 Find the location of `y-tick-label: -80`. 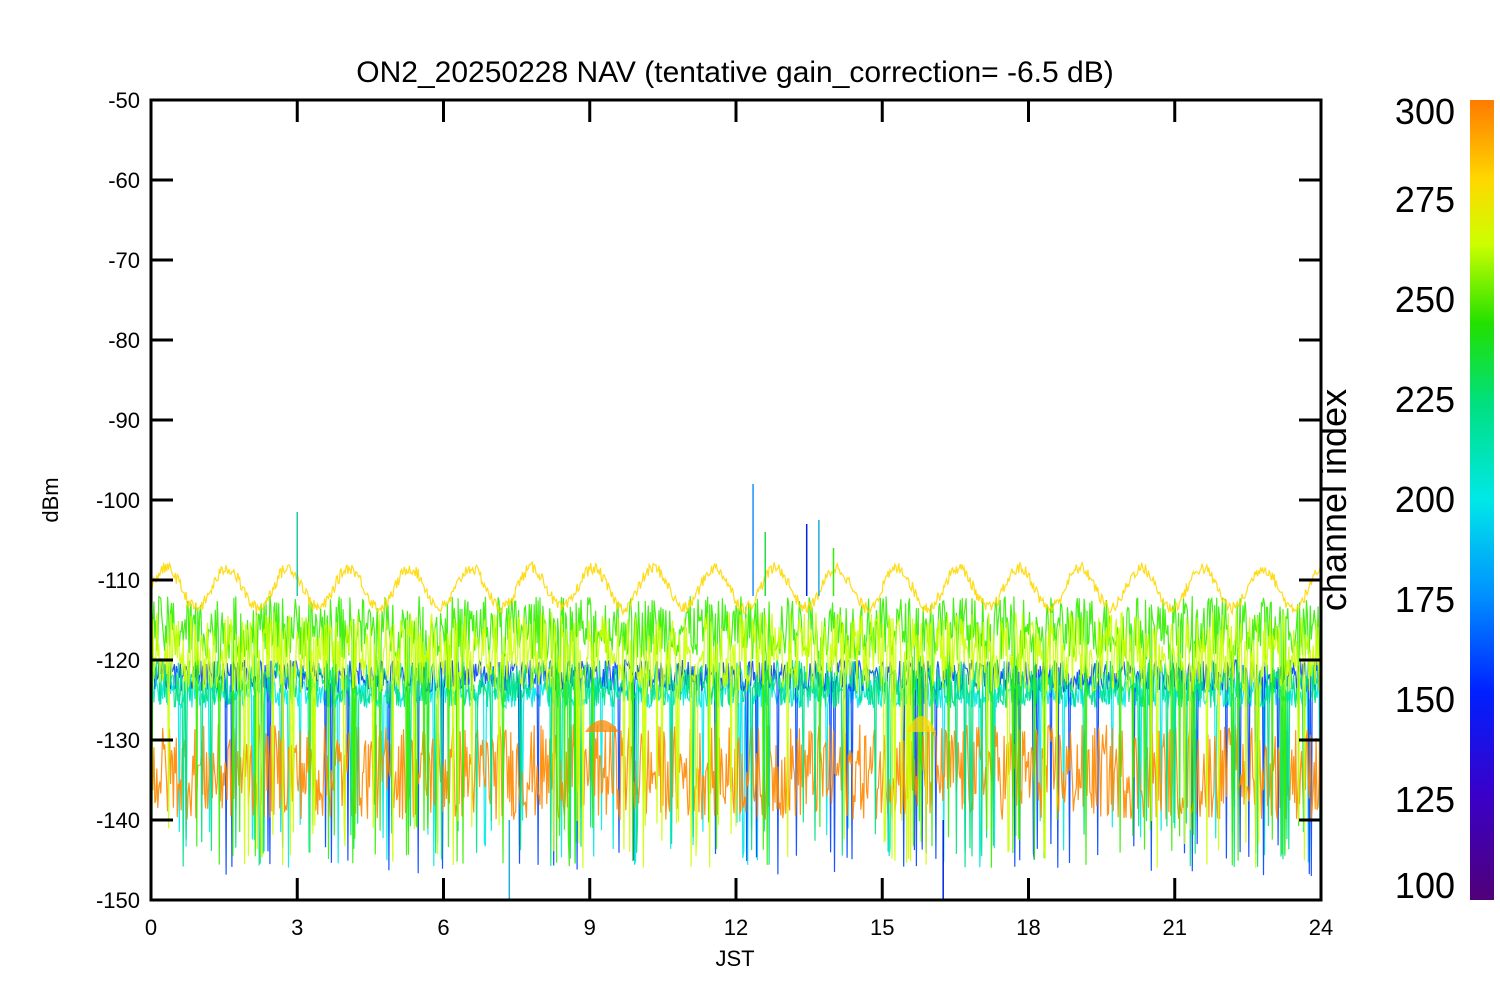

y-tick-label: -80 is located at coordinates (124, 340).